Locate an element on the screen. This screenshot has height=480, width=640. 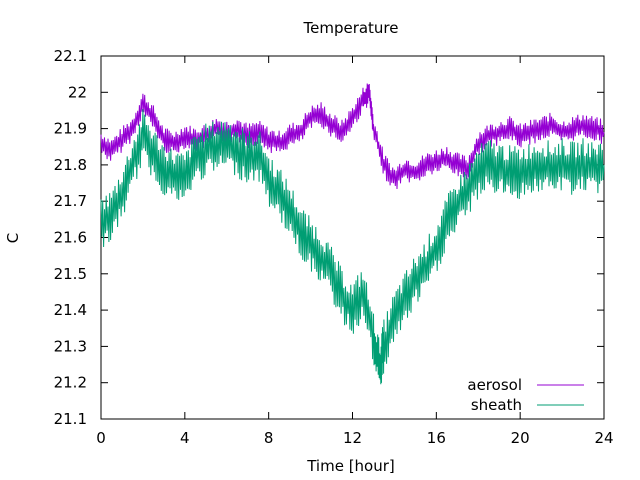
legend-label-sheath: sheath is located at coordinates (496, 405).